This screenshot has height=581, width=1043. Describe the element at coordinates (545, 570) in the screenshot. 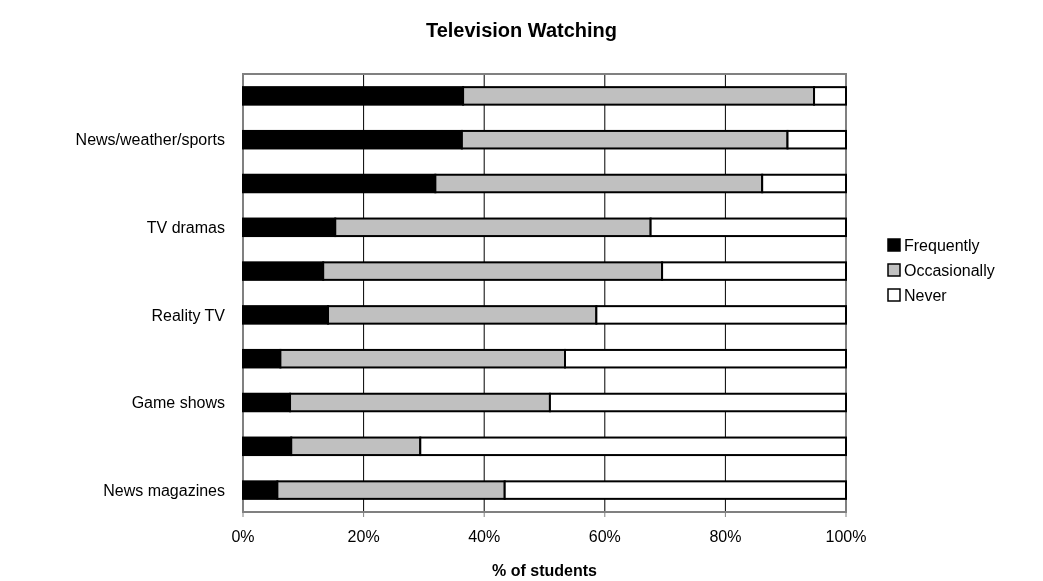

I see `x-axis-title: % of students` at that location.